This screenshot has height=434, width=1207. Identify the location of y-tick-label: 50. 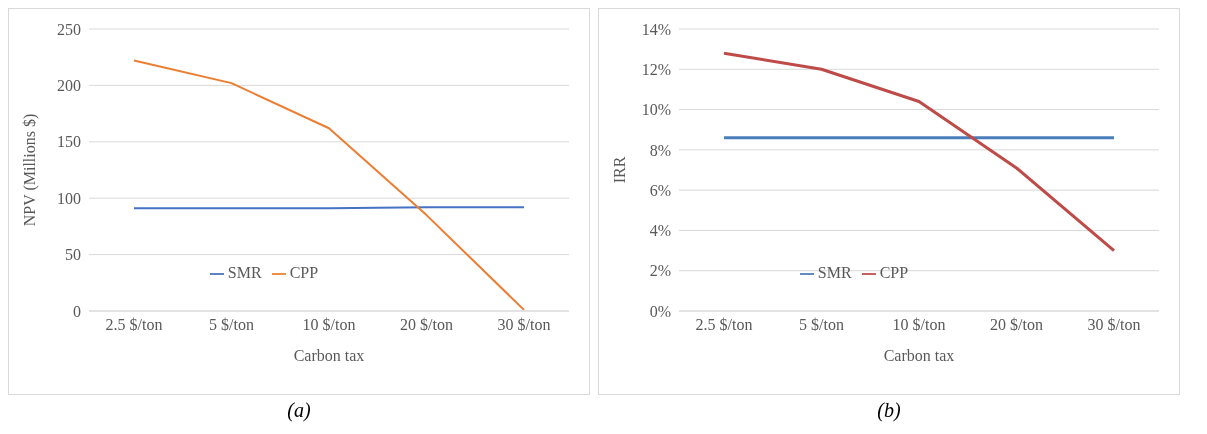
(73, 255).